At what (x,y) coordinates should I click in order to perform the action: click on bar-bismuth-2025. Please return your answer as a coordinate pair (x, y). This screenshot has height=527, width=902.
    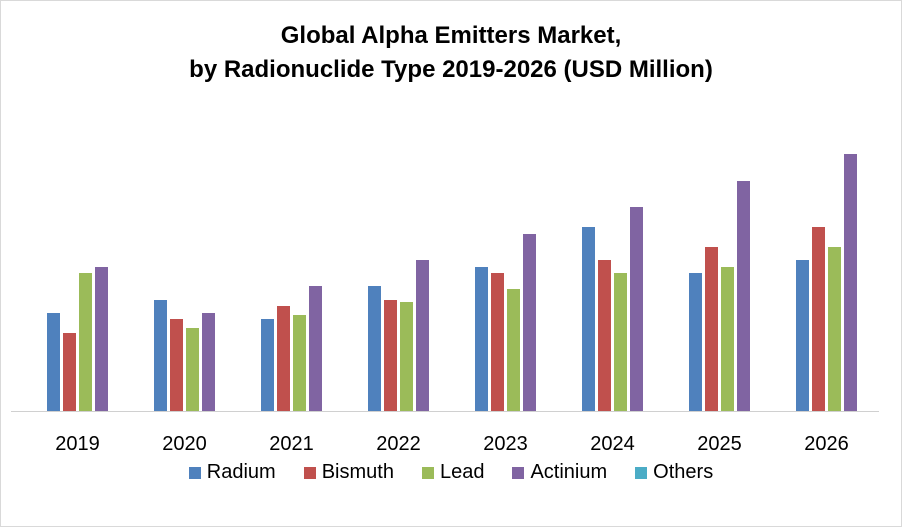
    Looking at the image, I should click on (711, 329).